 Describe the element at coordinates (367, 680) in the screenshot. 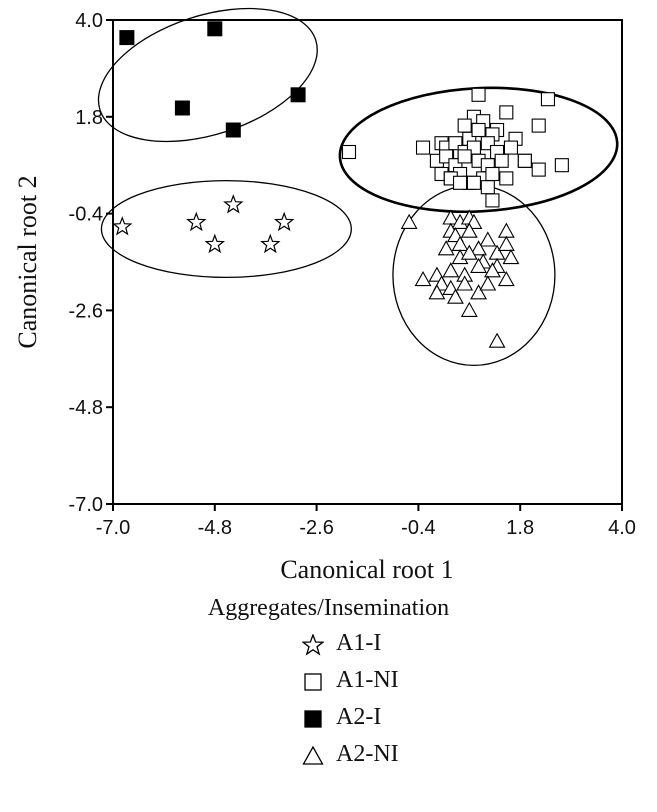

I see `legend-label: A1-NI` at that location.